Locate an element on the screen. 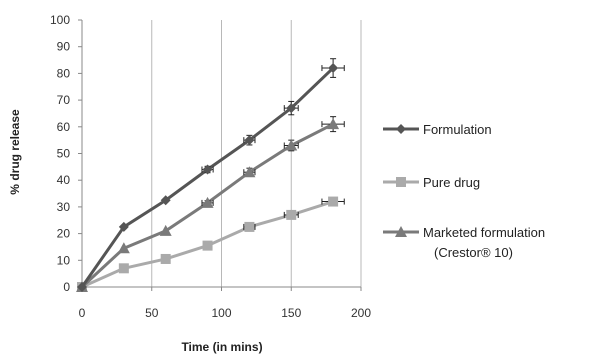 This screenshot has height=356, width=592. x-tick-label: 0 is located at coordinates (82, 313).